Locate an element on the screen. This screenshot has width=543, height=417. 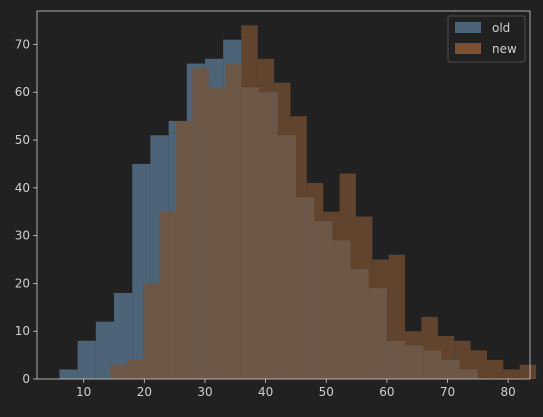
legend-label-old: old is located at coordinates (501, 28).